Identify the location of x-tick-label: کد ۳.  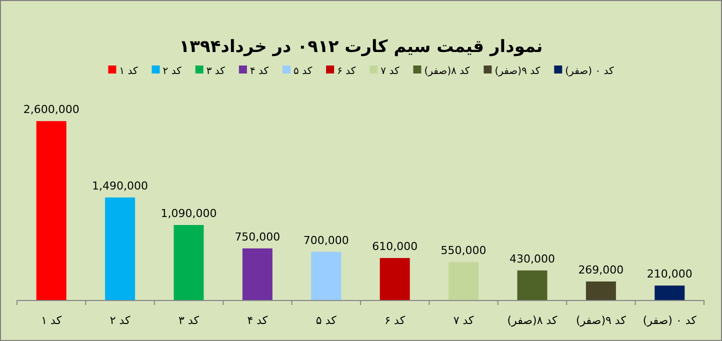
(189, 320).